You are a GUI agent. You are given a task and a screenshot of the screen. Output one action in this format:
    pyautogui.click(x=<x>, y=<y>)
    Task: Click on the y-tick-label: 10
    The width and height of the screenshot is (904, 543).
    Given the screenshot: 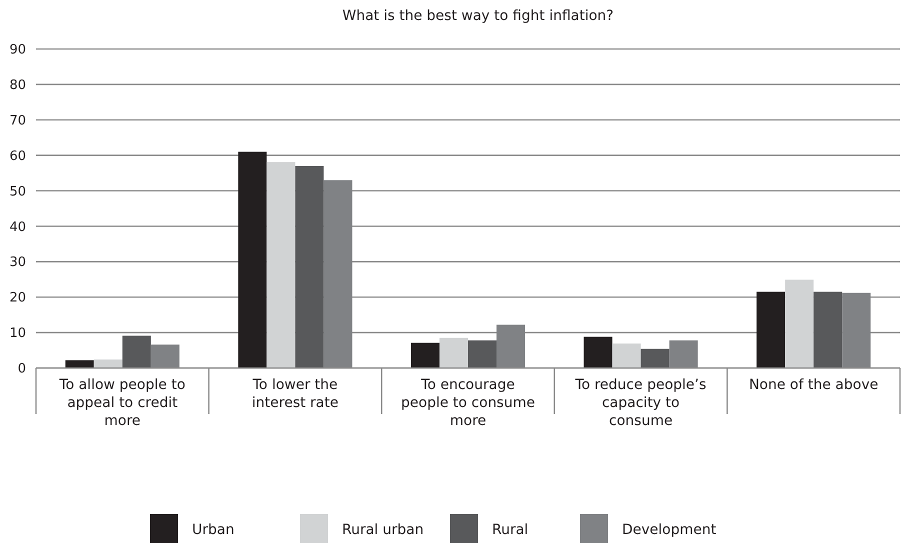 What is the action you would take?
    pyautogui.click(x=17, y=334)
    